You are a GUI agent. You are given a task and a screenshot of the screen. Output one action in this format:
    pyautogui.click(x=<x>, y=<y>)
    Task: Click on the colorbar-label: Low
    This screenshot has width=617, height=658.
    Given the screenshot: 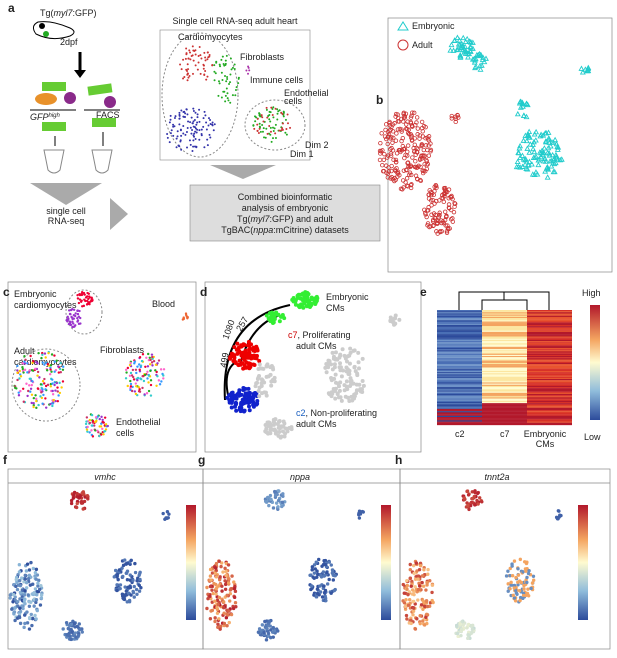 What is the action you would take?
    pyautogui.click(x=592, y=437)
    